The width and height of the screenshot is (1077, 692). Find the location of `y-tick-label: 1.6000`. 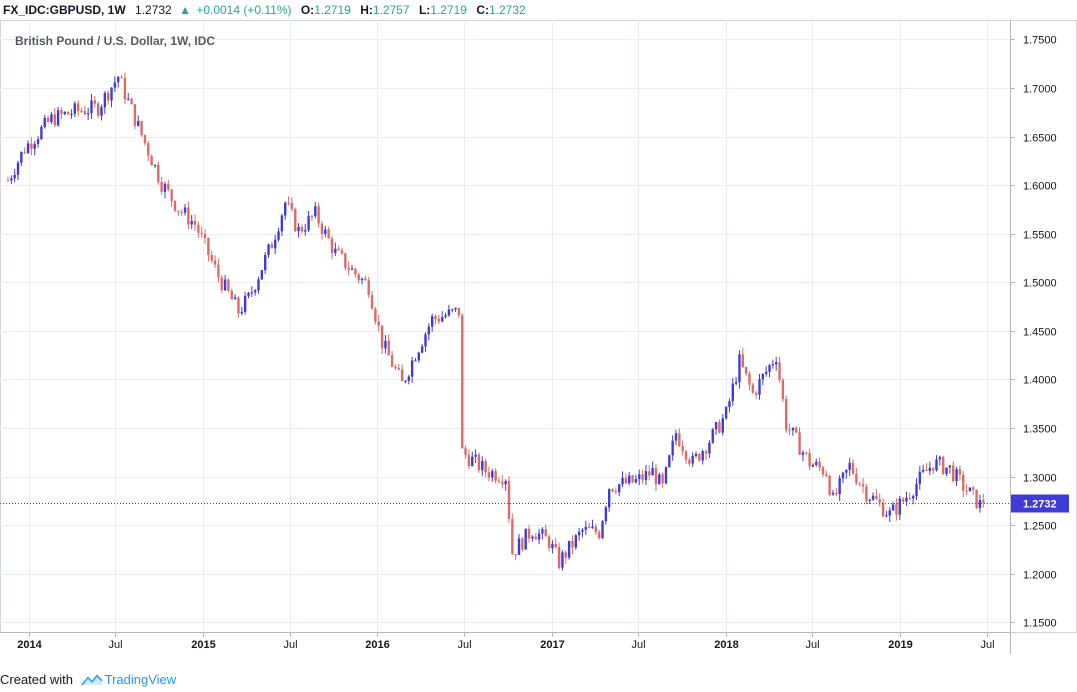

y-tick-label: 1.6000 is located at coordinates (1040, 187).